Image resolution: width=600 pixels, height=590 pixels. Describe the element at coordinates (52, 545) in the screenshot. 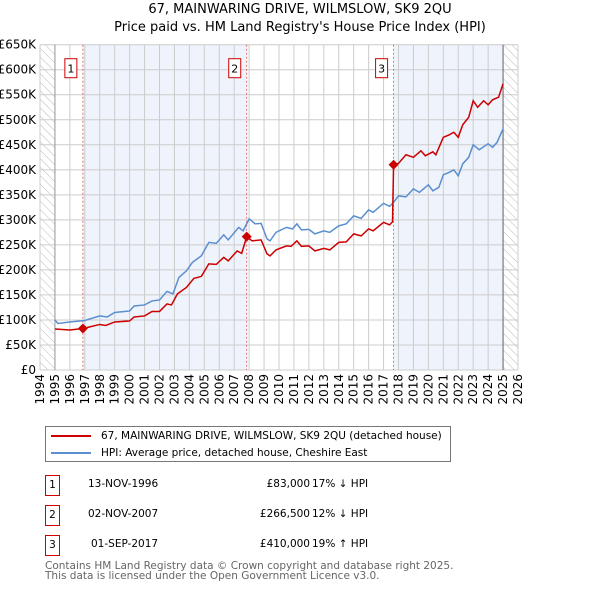

I see `sale-marker-badge: 3` at that location.